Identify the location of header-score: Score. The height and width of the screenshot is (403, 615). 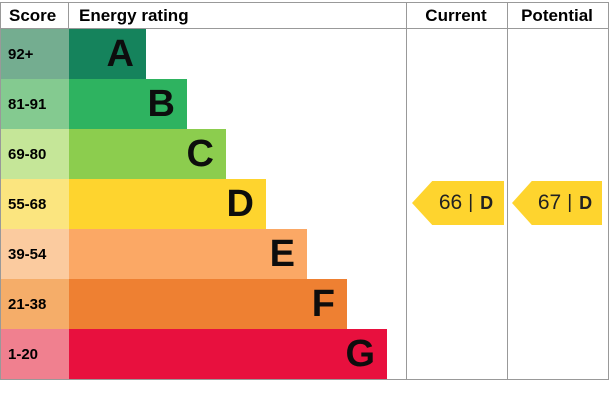
(35, 15).